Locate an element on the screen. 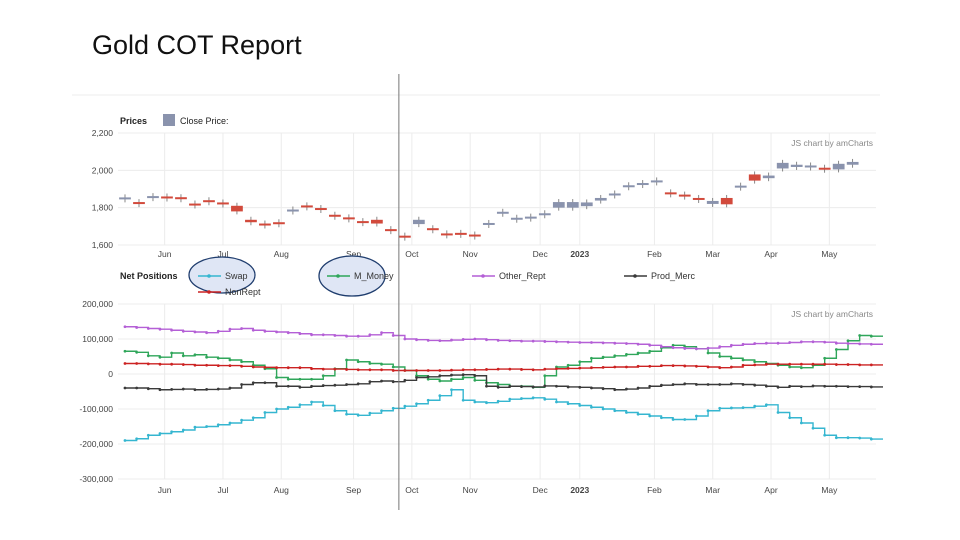 The image size is (960, 540). legend-label-nonrept: NonRept is located at coordinates (243, 292).